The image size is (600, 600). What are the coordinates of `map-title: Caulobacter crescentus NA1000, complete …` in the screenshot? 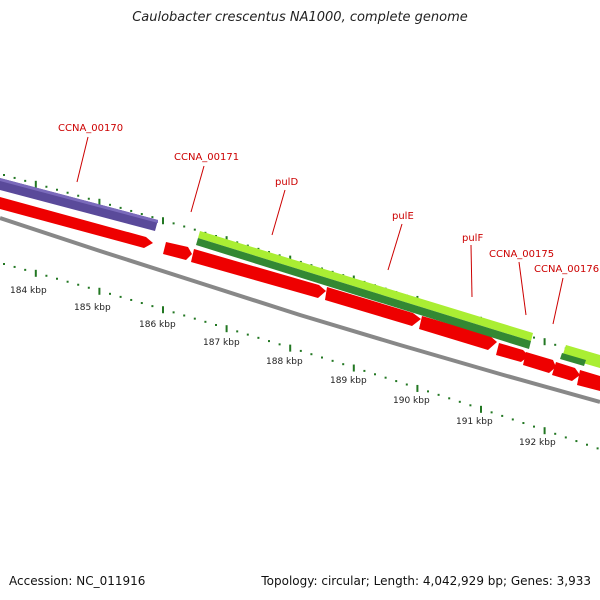 It's located at (300, 17).